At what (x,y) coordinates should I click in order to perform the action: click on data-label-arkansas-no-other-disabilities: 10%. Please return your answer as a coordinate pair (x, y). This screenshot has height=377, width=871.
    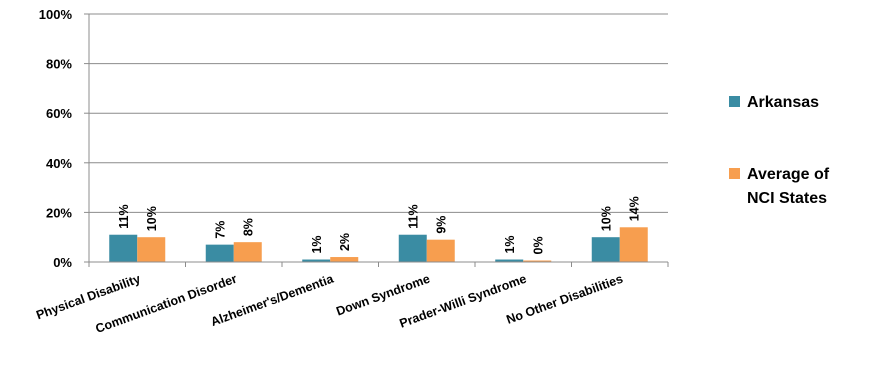
    Looking at the image, I should click on (607, 218).